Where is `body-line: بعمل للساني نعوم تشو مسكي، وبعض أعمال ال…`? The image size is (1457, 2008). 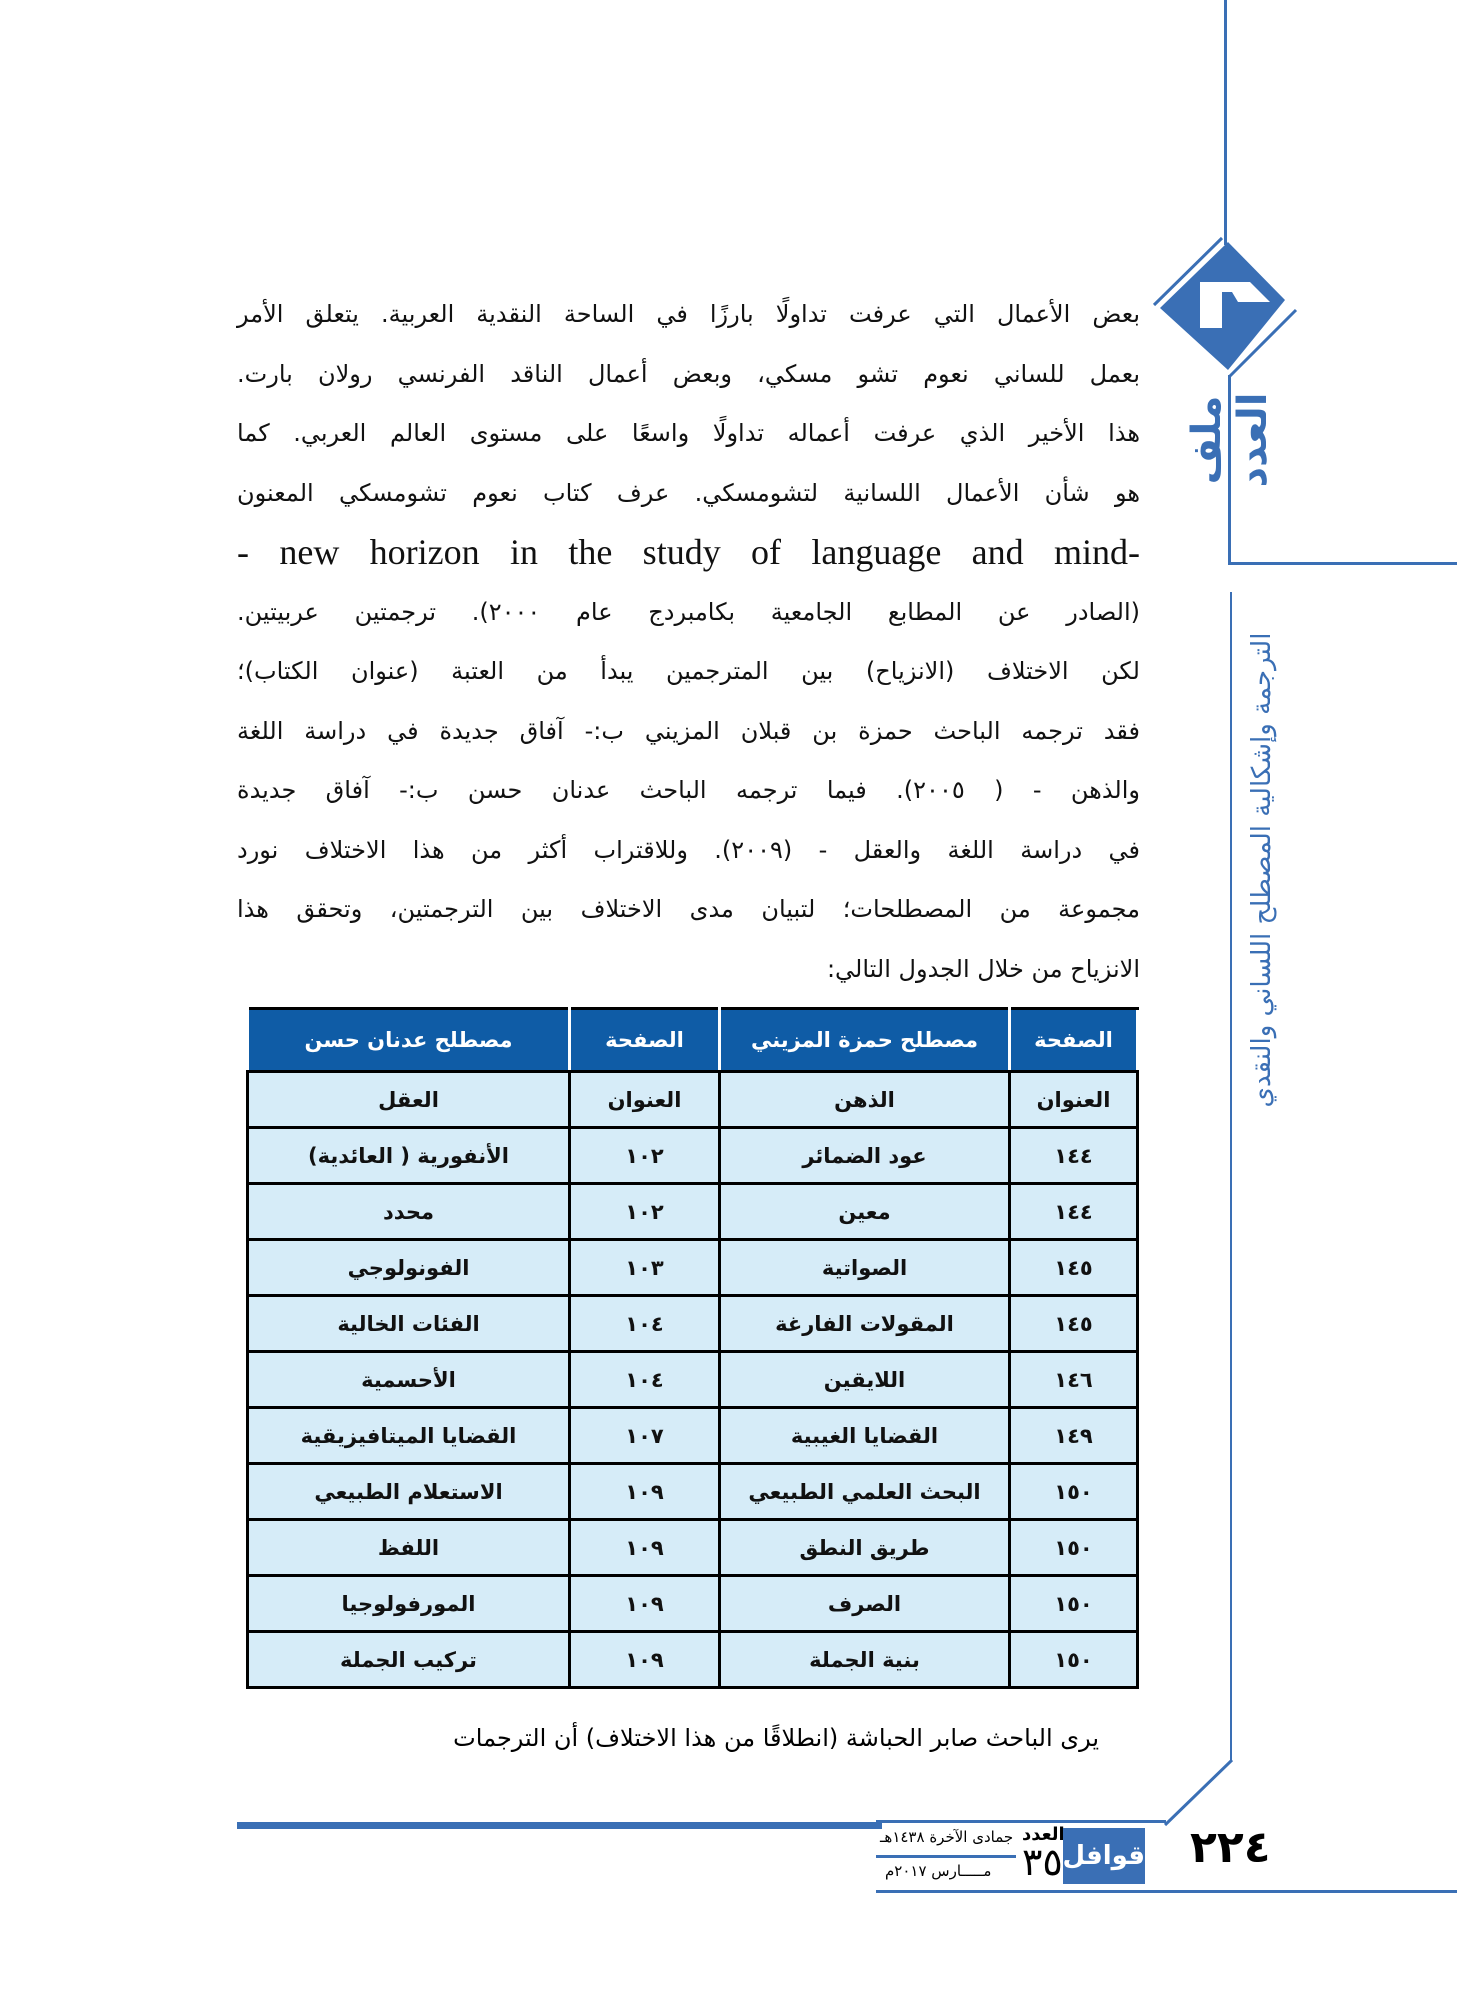
body-line: بعمل للساني نعوم تشو مسكي، وبعض أعمال ال… is located at coordinates (688, 373).